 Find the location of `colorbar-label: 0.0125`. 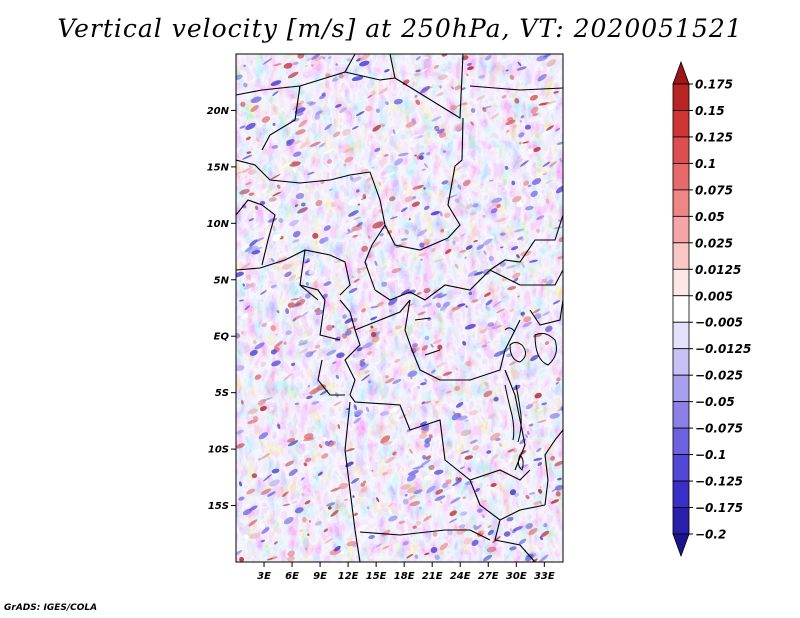

colorbar-label: 0.0125 is located at coordinates (718, 270).